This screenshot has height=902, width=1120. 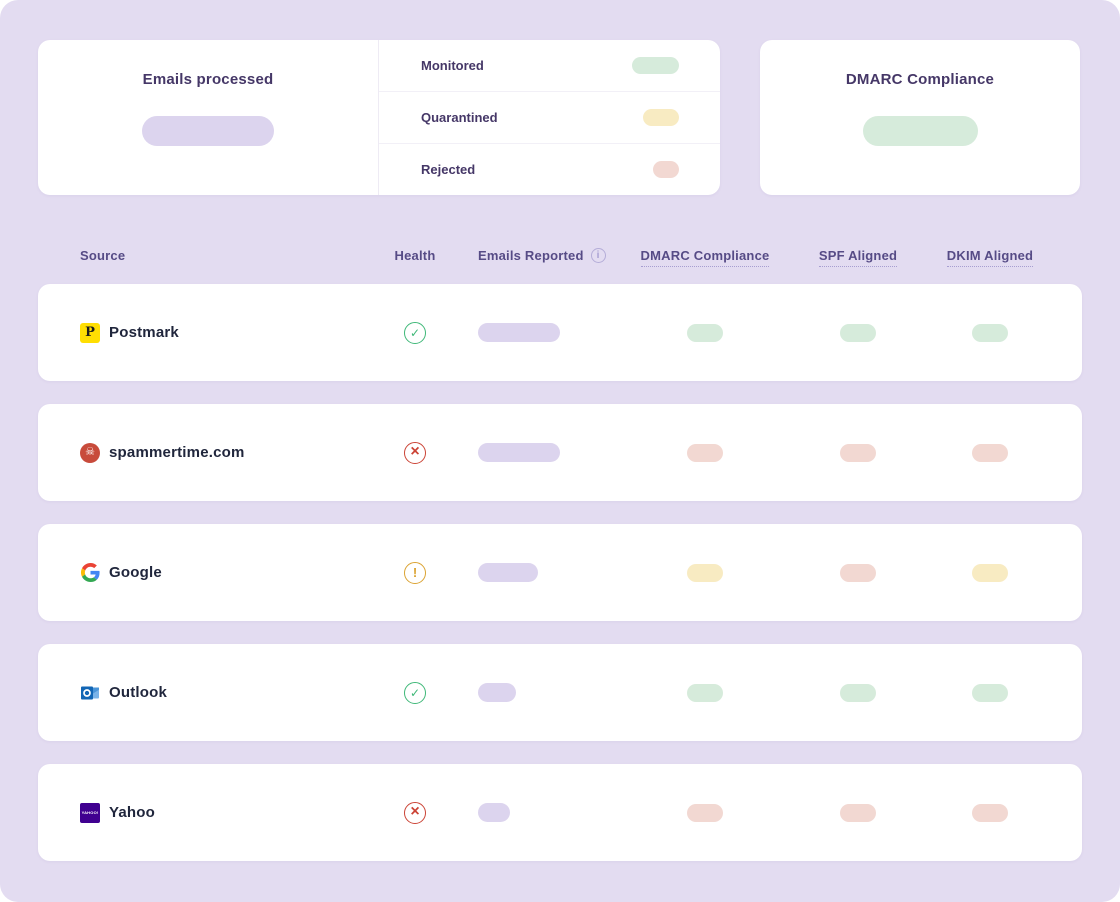 I want to click on legend-row-quarantined: Quarantined, so click(x=549, y=118).